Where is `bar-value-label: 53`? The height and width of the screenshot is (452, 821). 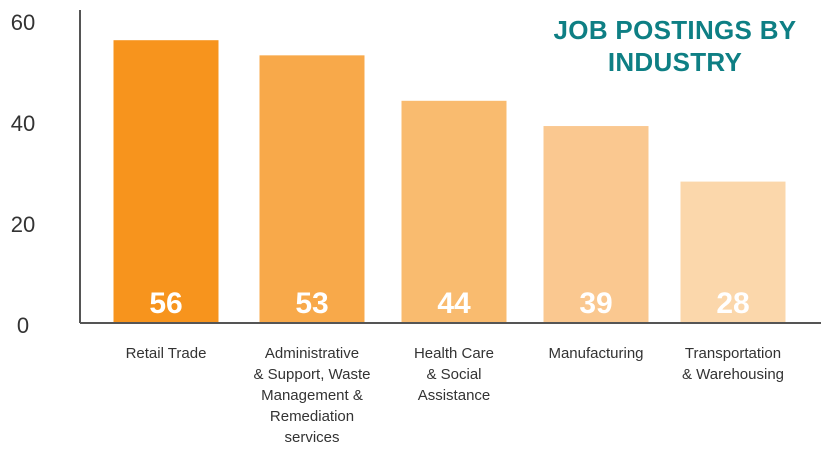 bar-value-label: 53 is located at coordinates (311, 303).